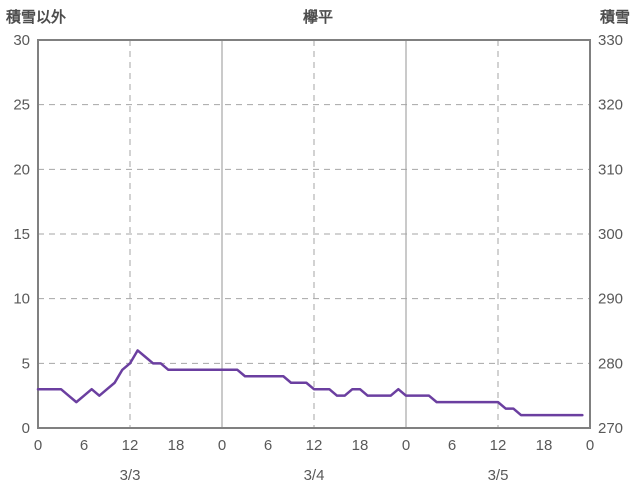  What do you see at coordinates (610, 363) in the screenshot?
I see `right-axis-tick-label: 280` at bounding box center [610, 363].